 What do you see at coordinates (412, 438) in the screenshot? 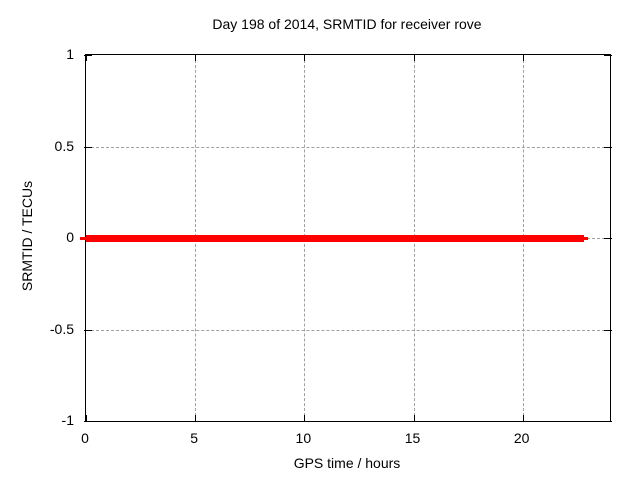
I see `x-tick-label: 15` at bounding box center [412, 438].